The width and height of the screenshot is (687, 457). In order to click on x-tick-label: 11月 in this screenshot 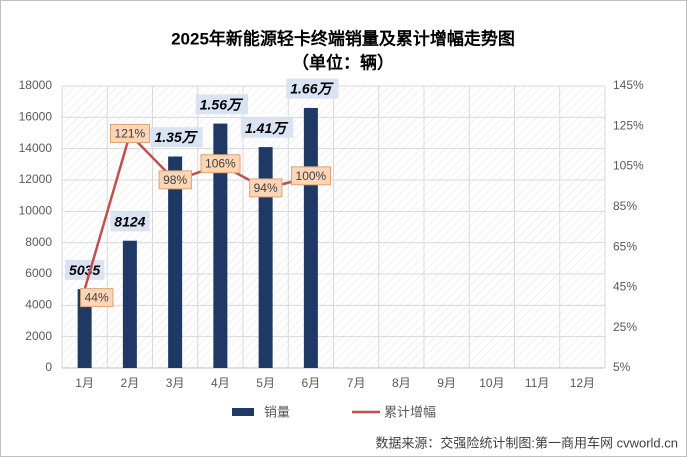, I will do `click(537, 383)`.